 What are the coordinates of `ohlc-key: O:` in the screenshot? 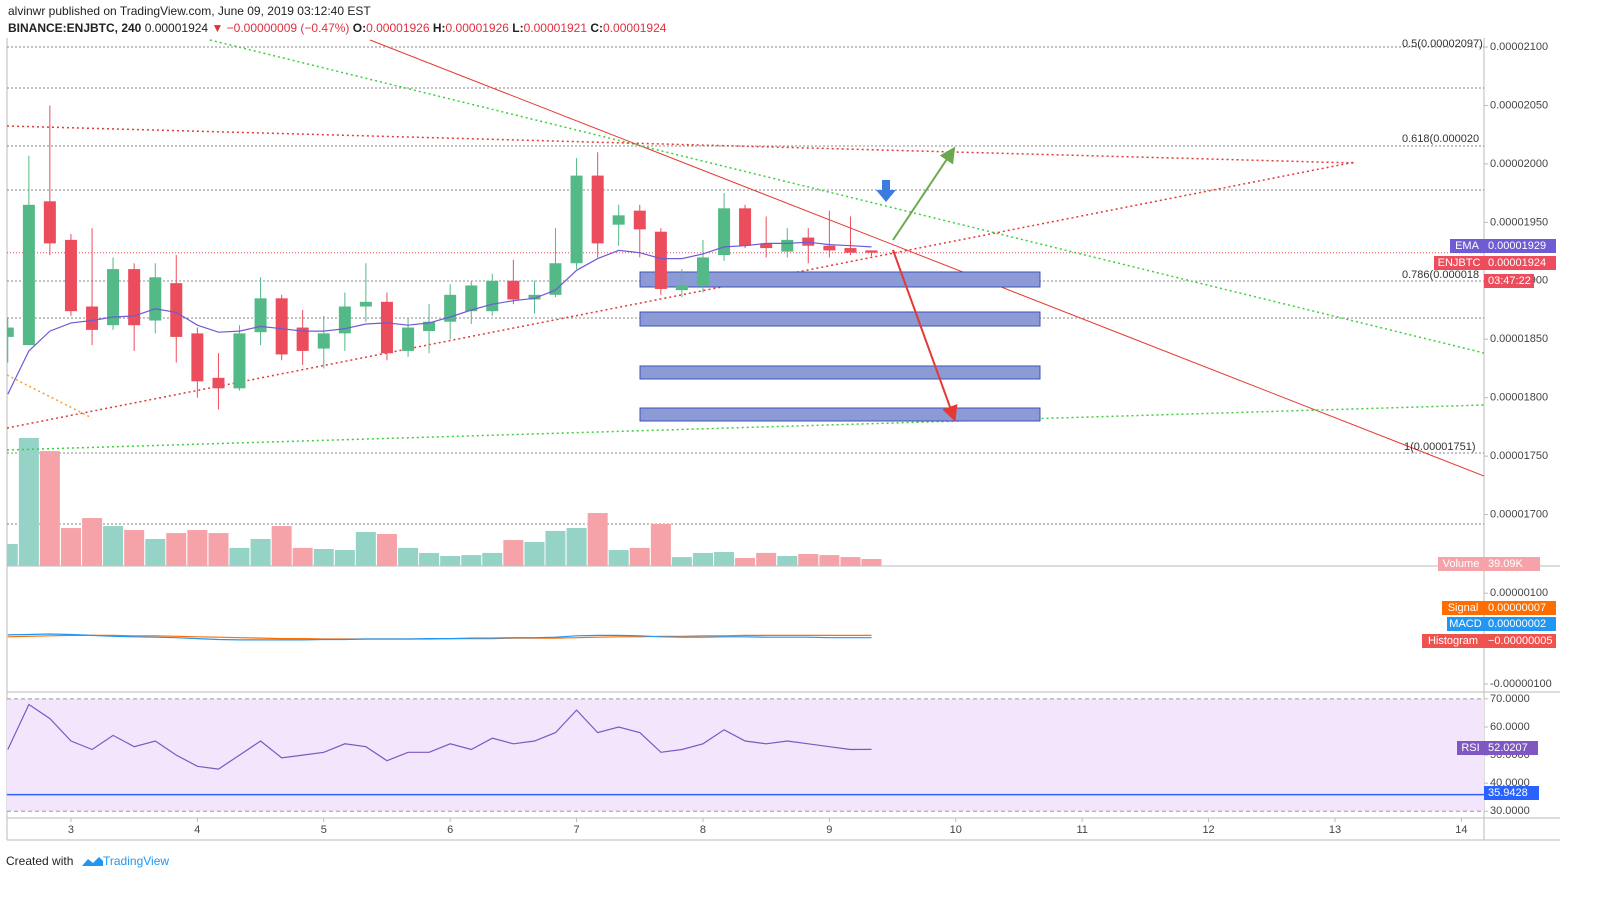 It's located at (359, 28).